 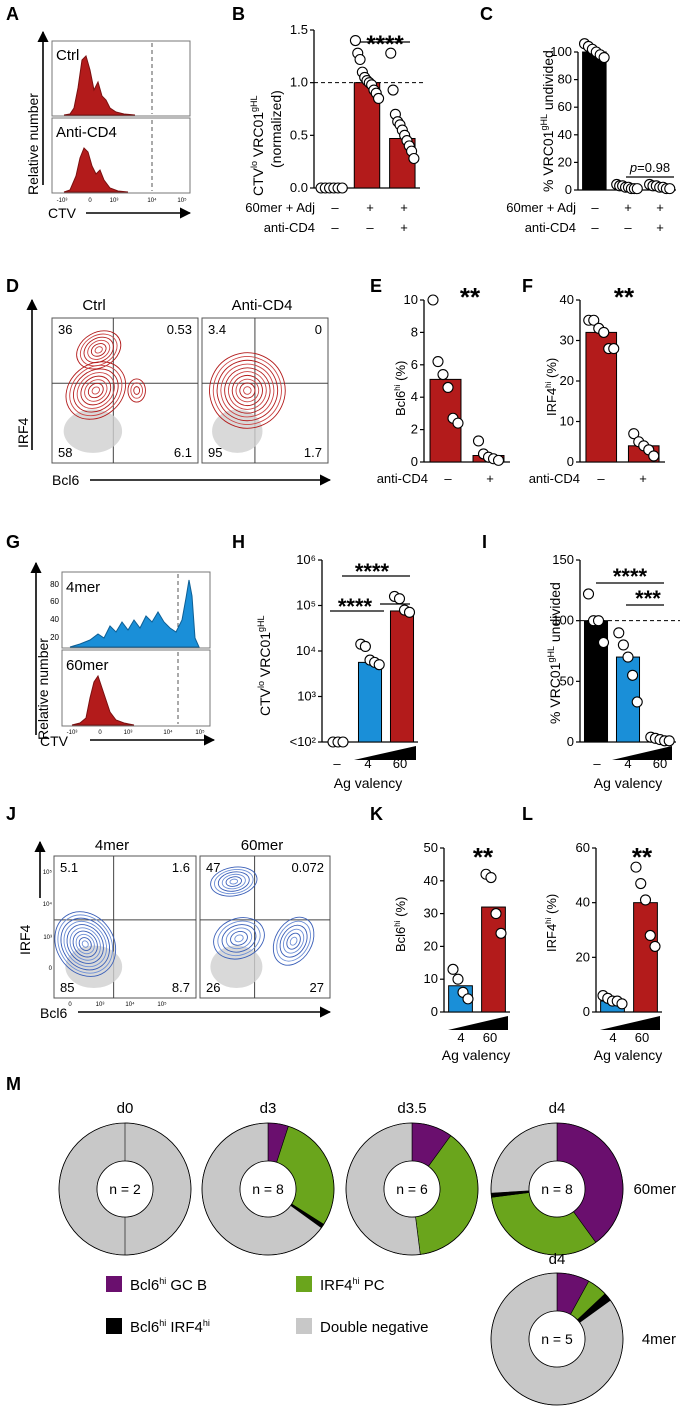 I want to click on panel-f-ytick-label: 20, so click(x=567, y=380).